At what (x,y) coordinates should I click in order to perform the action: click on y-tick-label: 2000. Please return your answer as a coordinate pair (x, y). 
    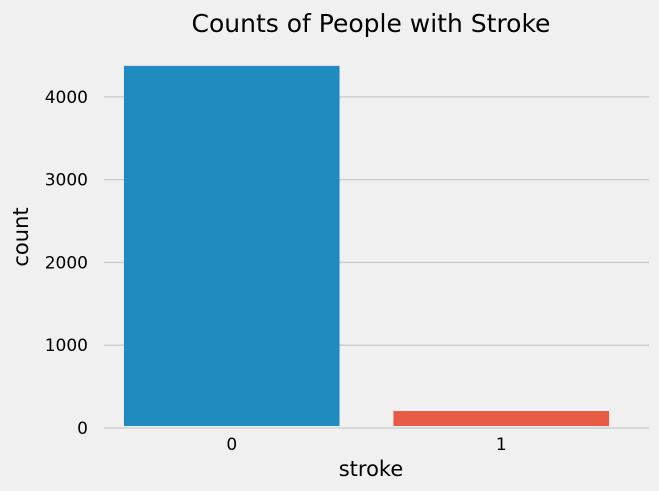
    Looking at the image, I should click on (66, 263).